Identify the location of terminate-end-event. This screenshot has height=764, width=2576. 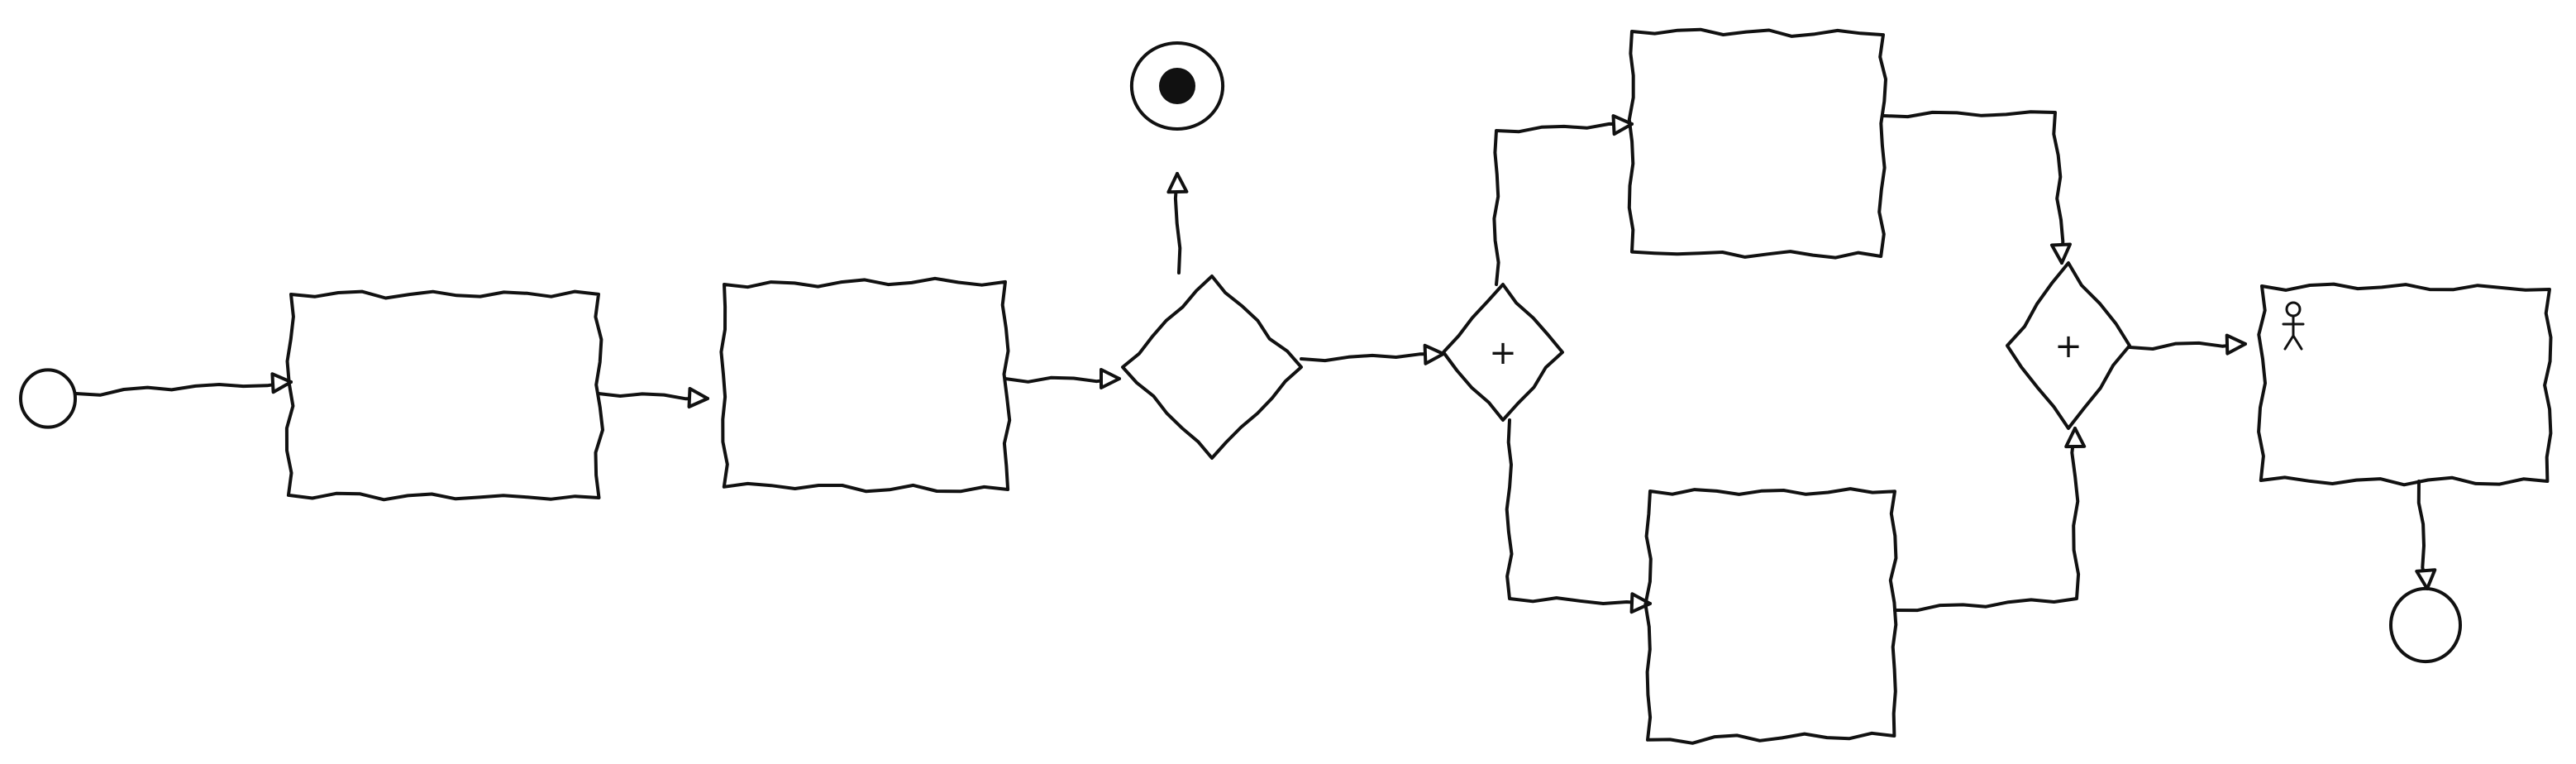
(1177, 86).